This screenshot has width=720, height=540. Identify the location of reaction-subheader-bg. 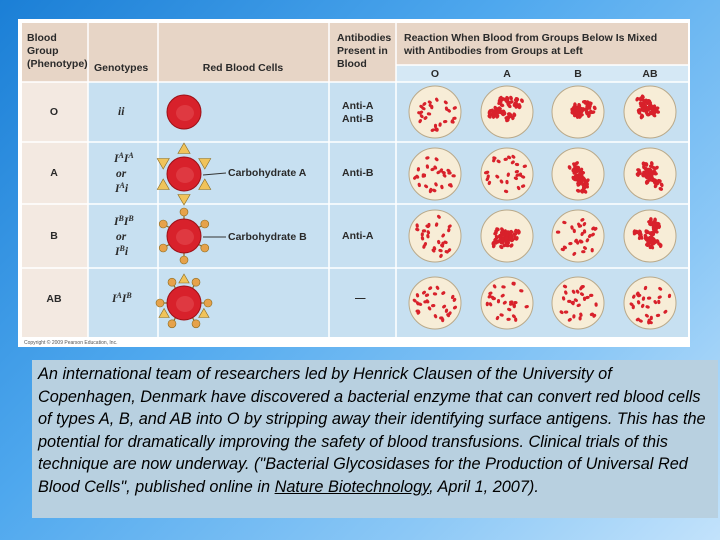
(542, 73).